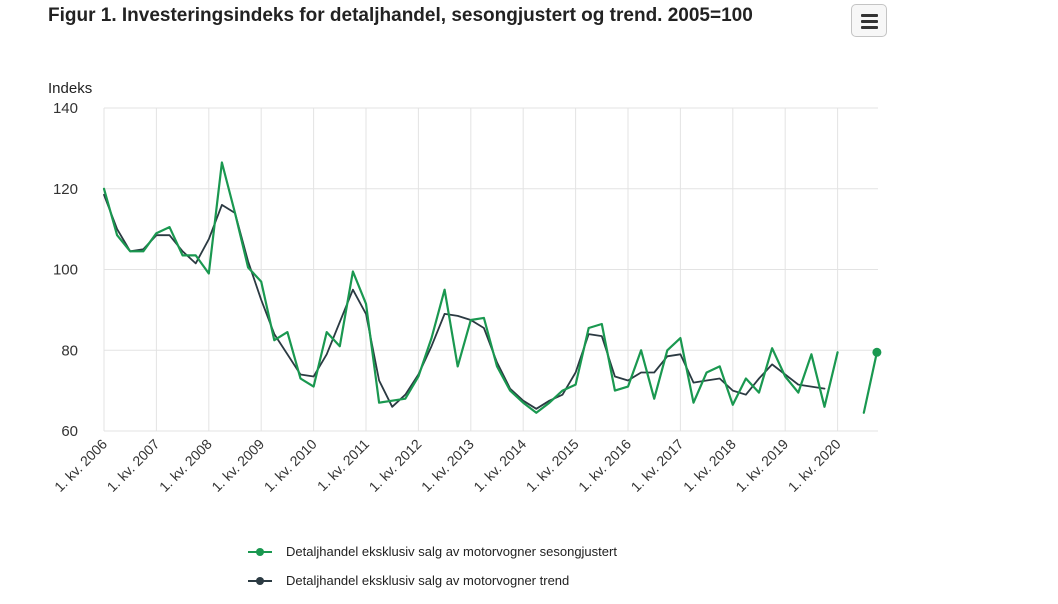 Image resolution: width=1058 pixels, height=604 pixels. I want to click on x-tick-label: 1. kv. 2020, so click(814, 465).